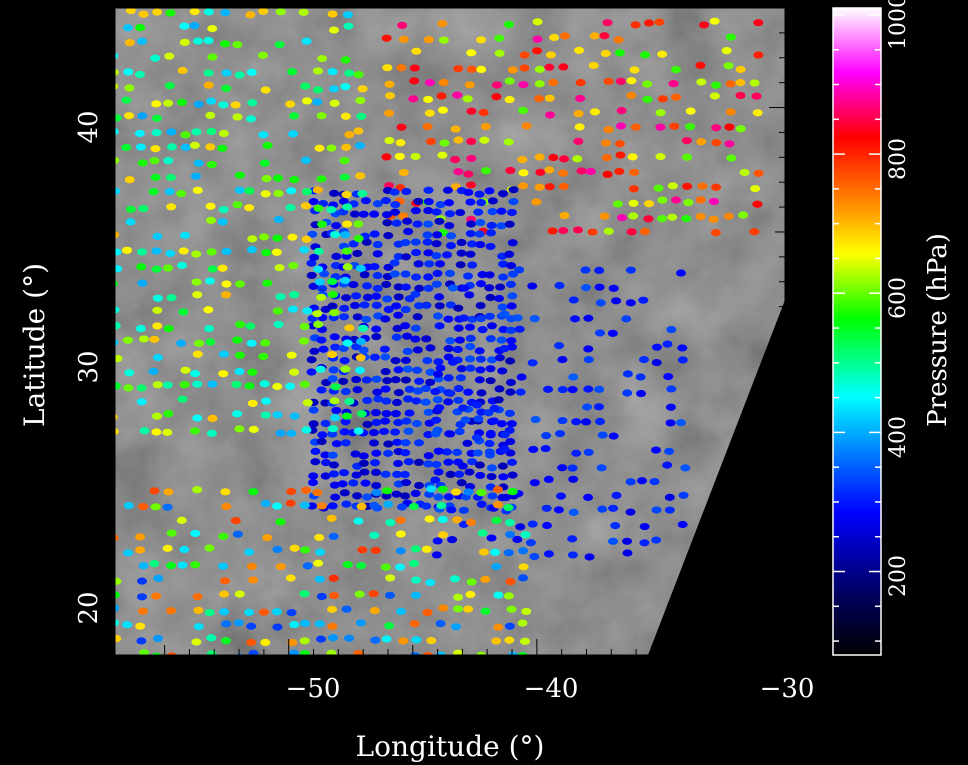  I want to click on colorbar-tick-label-200: 200, so click(898, 576).